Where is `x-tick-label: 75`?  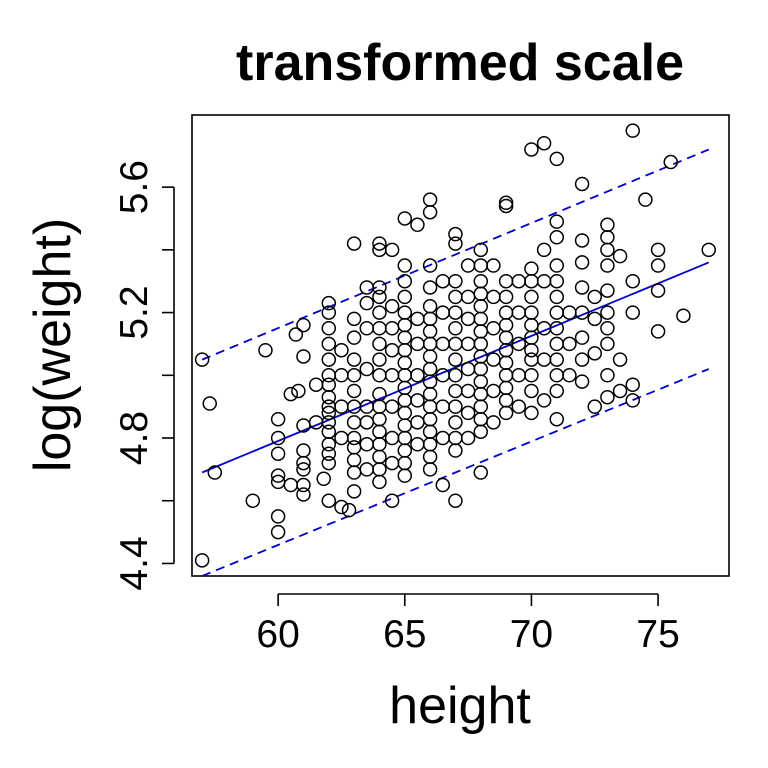 x-tick-label: 75 is located at coordinates (657, 634).